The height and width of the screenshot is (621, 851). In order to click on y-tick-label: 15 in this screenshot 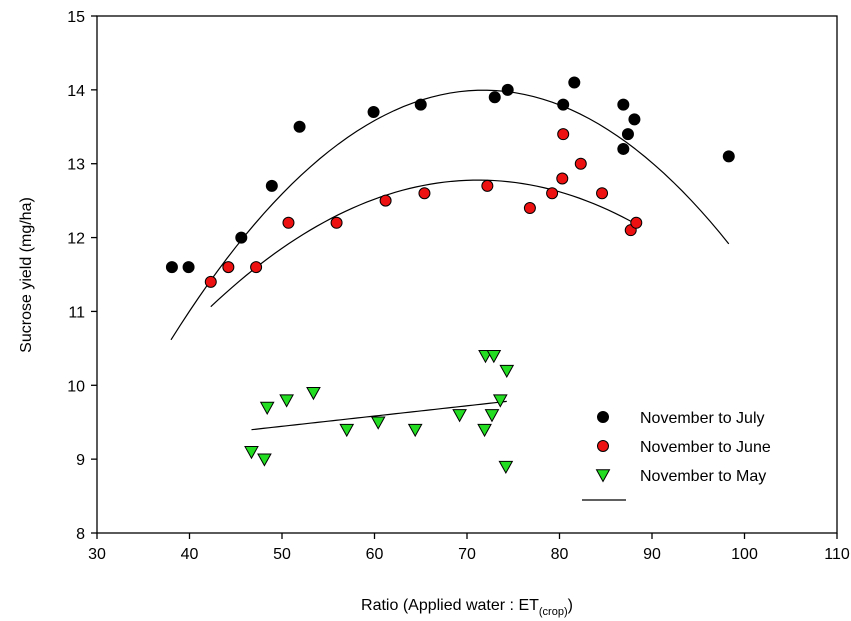, I will do `click(76, 17)`.